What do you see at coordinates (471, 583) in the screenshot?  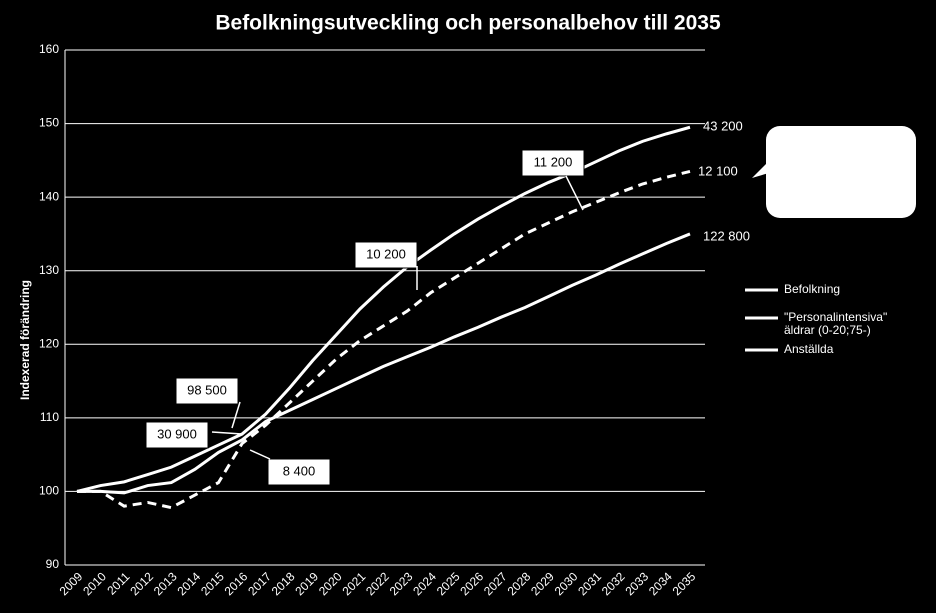 I see `x-tick-label: 2026` at bounding box center [471, 583].